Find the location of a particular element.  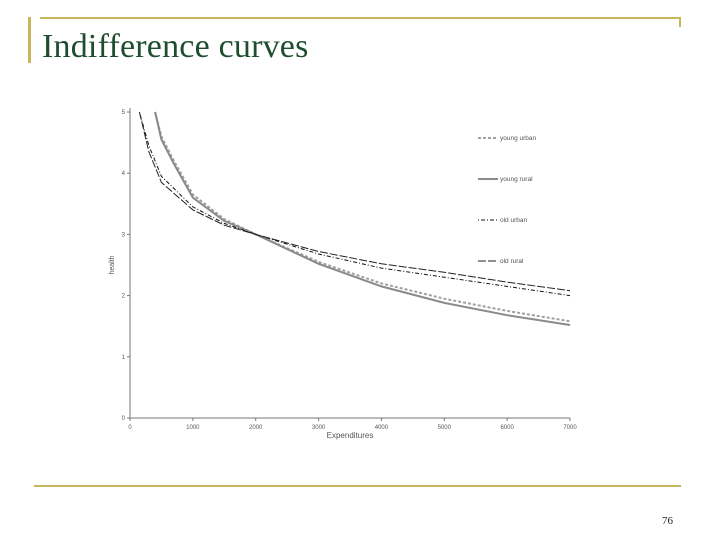

legend-label: young urban is located at coordinates (518, 138).